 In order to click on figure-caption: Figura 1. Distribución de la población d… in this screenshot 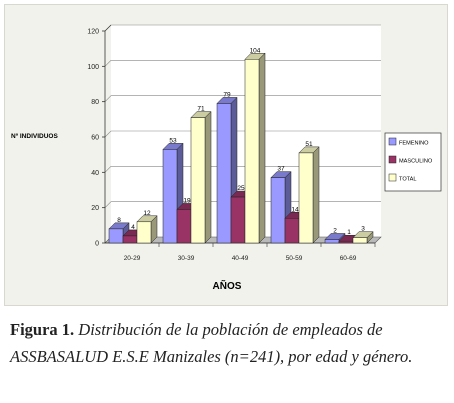, I will do `click(228, 343)`.